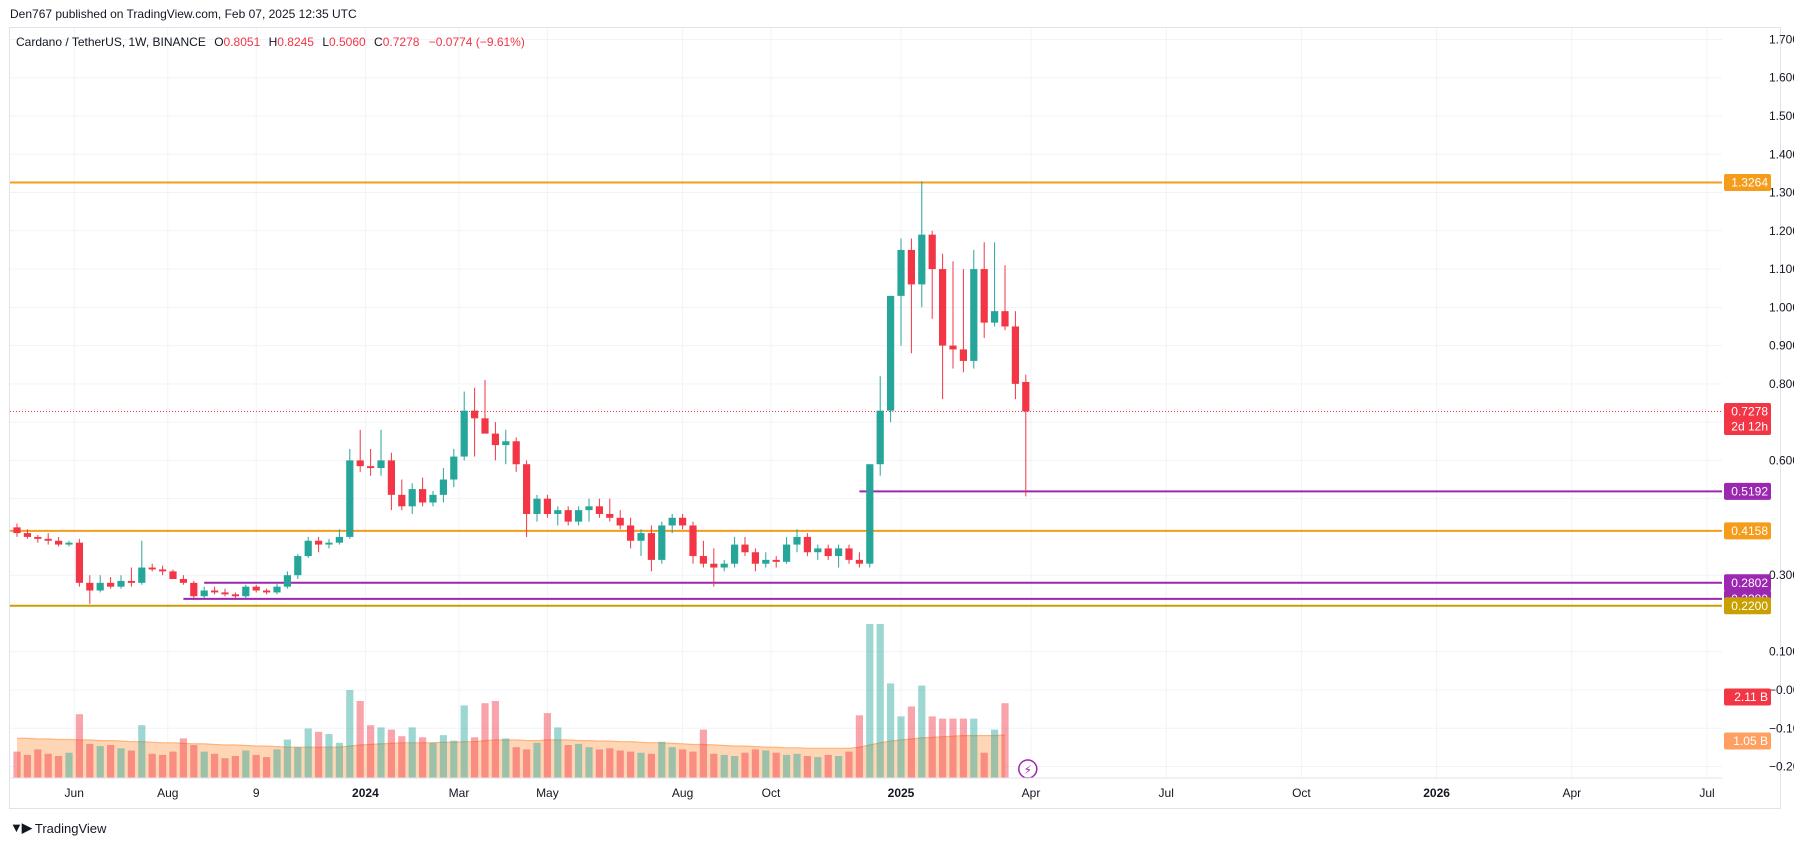  Describe the element at coordinates (1781, 690) in the screenshot. I see `price-tick-label: −0.0000` at that location.